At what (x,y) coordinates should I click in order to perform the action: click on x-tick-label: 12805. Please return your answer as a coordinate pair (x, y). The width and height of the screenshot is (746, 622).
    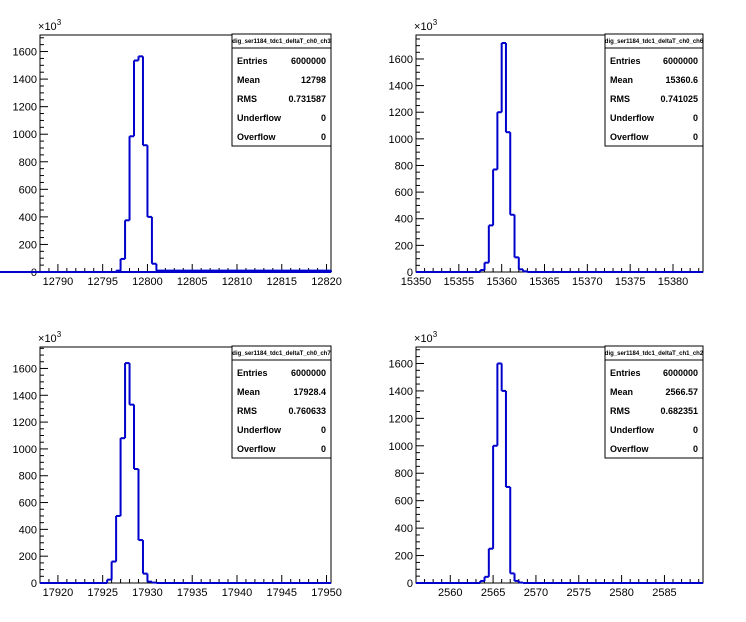
    Looking at the image, I should click on (192, 282).